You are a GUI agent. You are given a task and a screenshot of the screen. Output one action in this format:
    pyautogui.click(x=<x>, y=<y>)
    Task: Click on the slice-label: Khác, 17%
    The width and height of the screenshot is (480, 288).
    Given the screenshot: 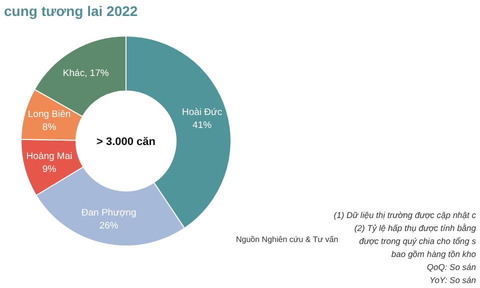 What is the action you would take?
    pyautogui.click(x=86, y=73)
    